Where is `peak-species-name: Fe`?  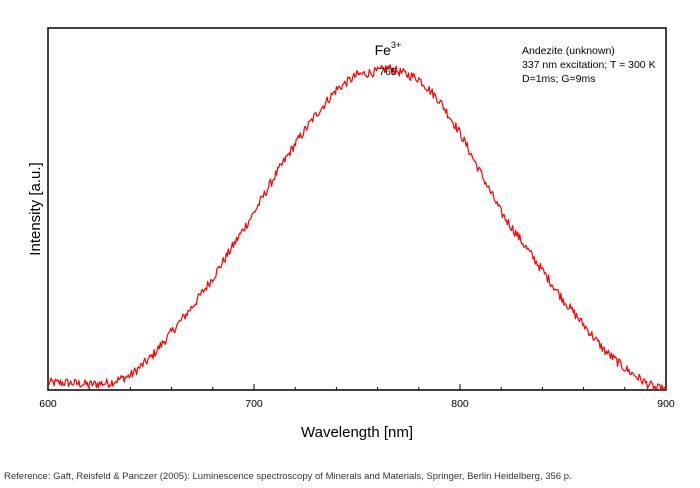 peak-species-name: Fe is located at coordinates (383, 50).